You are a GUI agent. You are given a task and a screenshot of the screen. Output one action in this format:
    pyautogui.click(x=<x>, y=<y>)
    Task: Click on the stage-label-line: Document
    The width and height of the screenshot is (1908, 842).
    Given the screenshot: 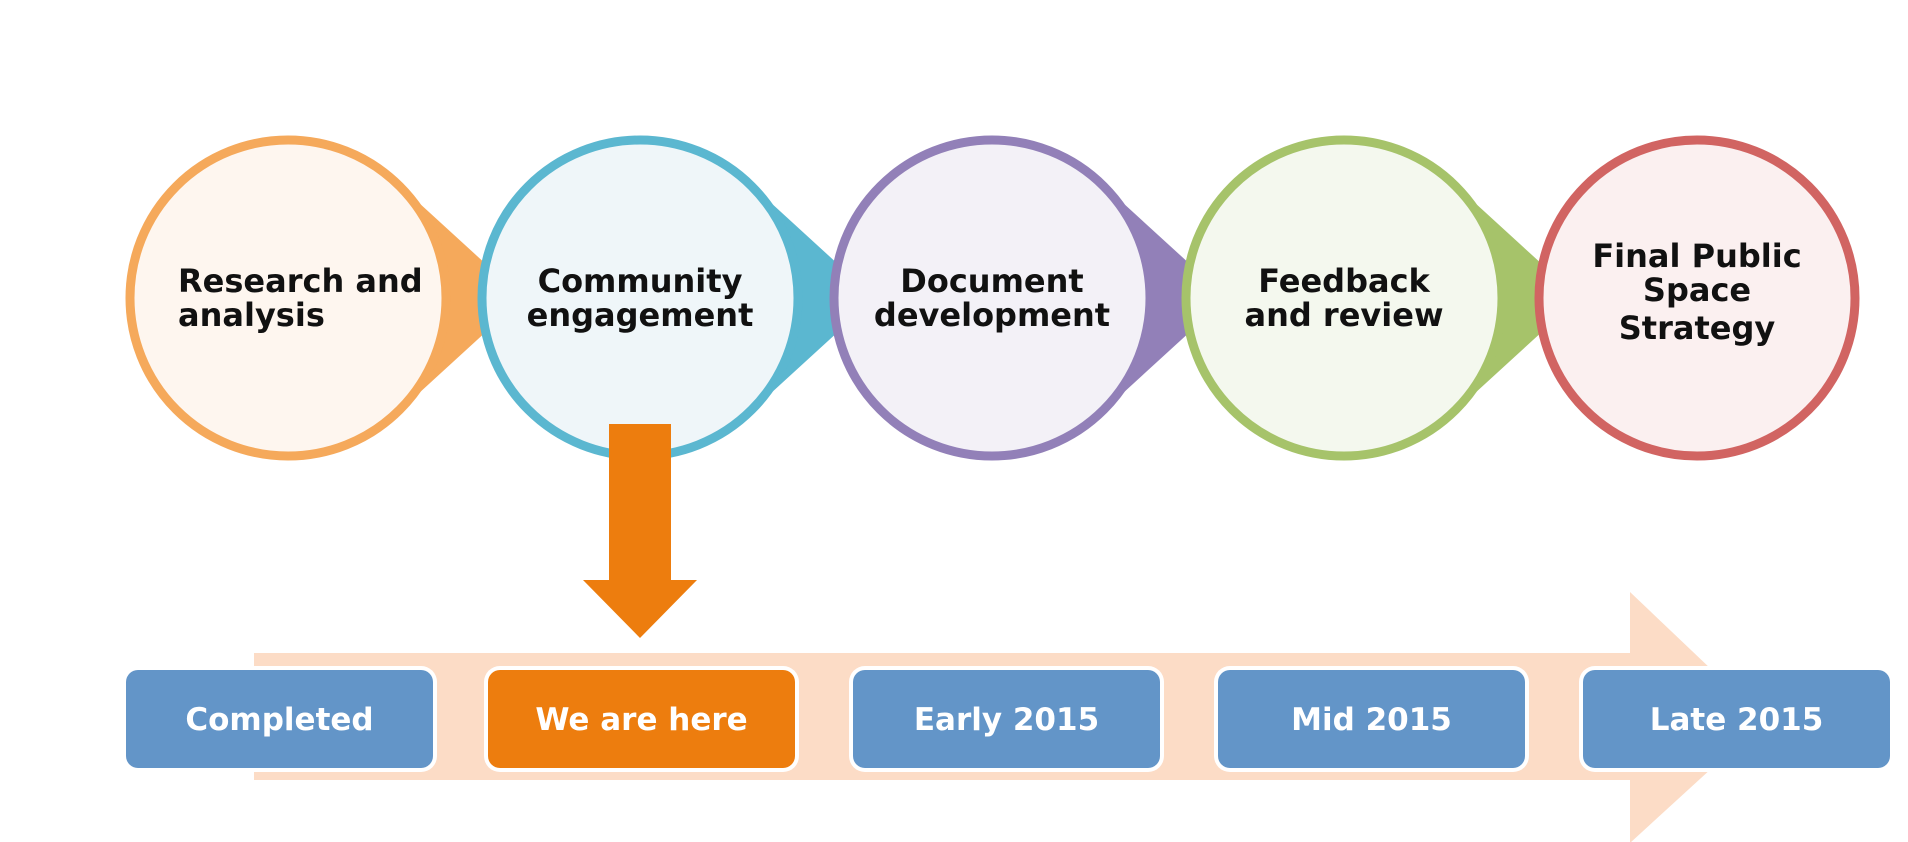 What is the action you would take?
    pyautogui.click(x=991, y=281)
    